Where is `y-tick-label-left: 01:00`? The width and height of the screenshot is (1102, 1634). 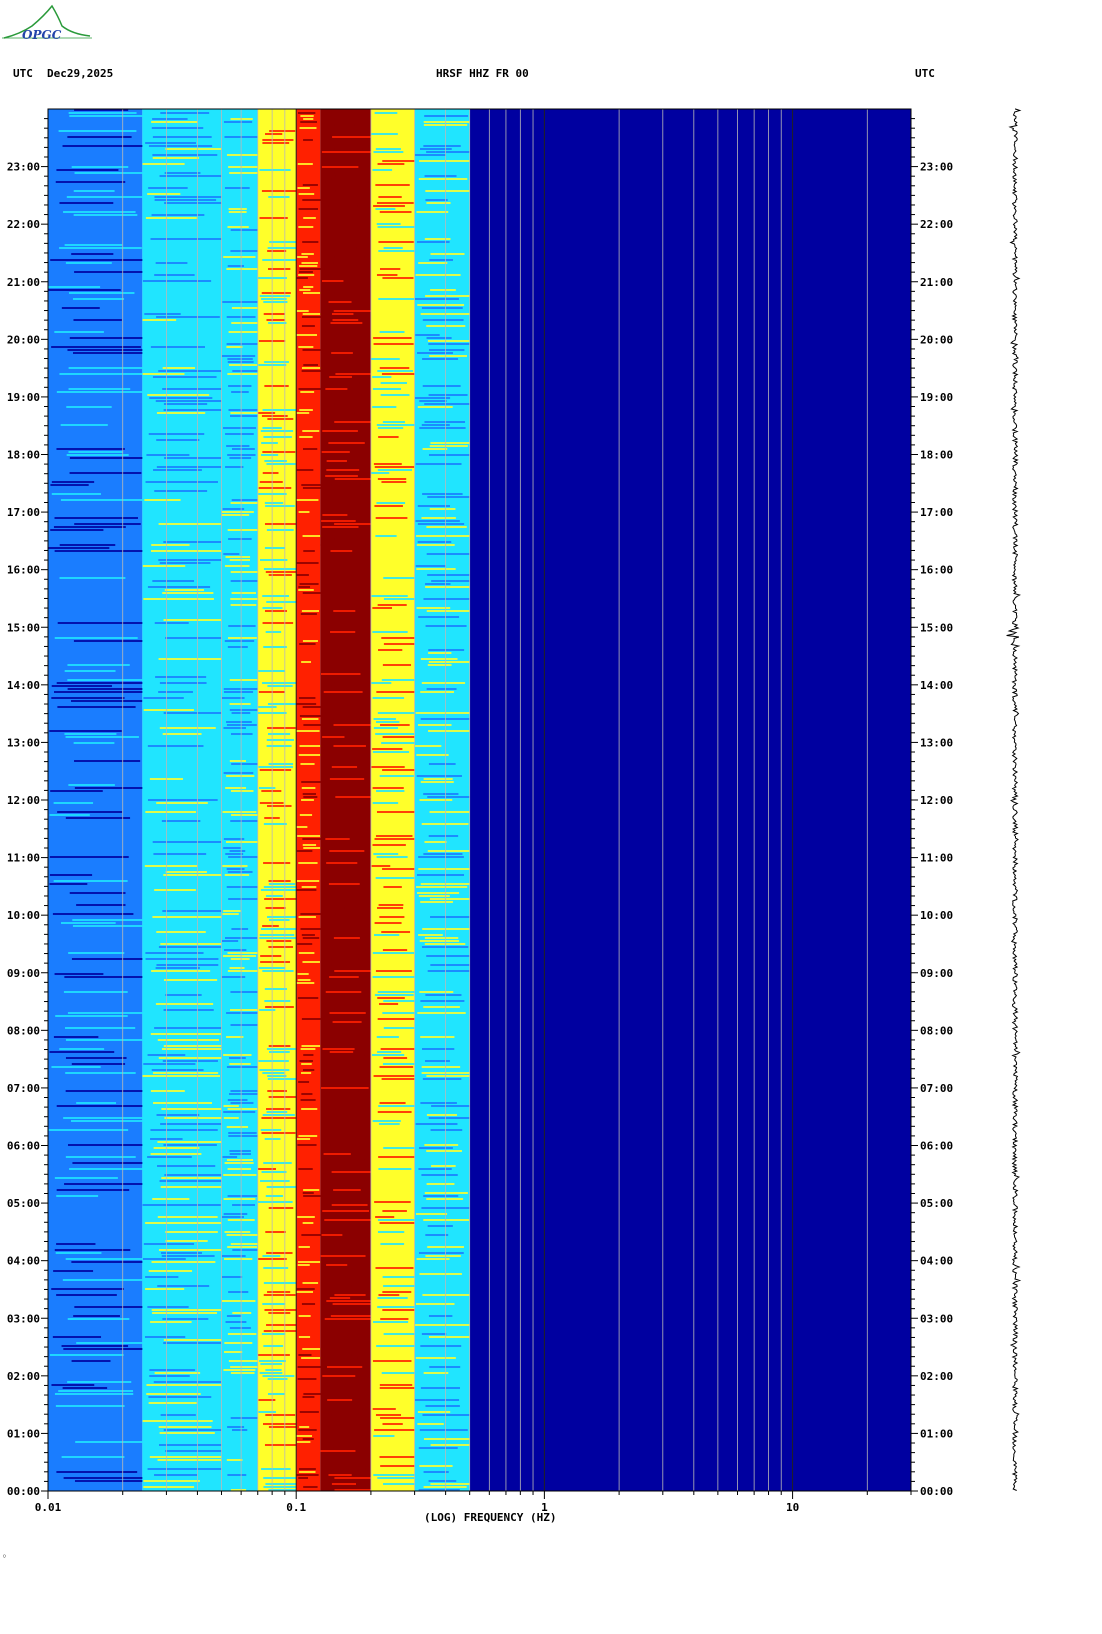
y-tick-label-left: 01:00 is located at coordinates (23, 1433).